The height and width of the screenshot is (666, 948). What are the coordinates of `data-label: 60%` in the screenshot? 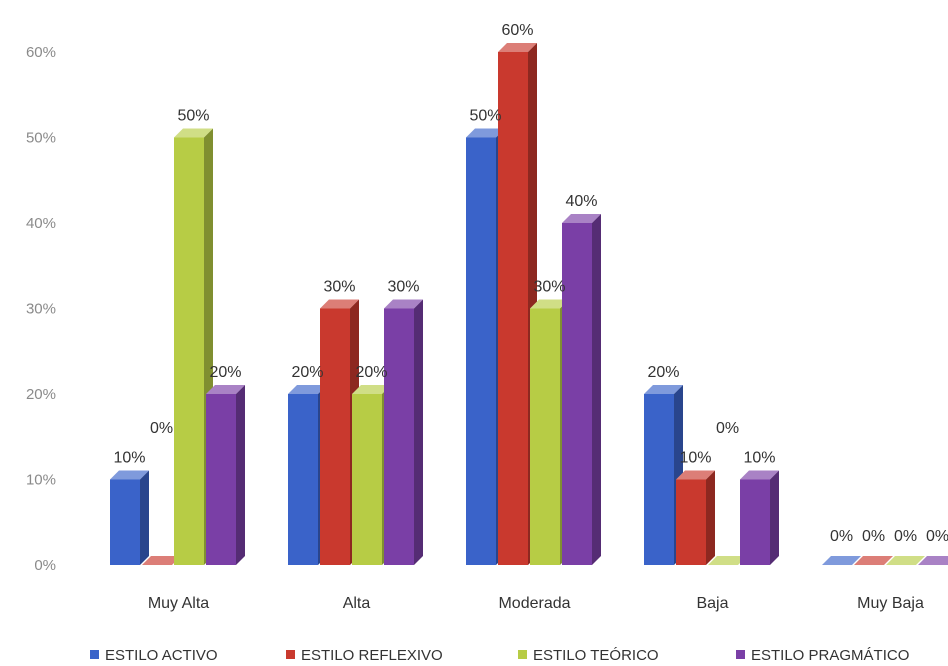 It's located at (517, 30).